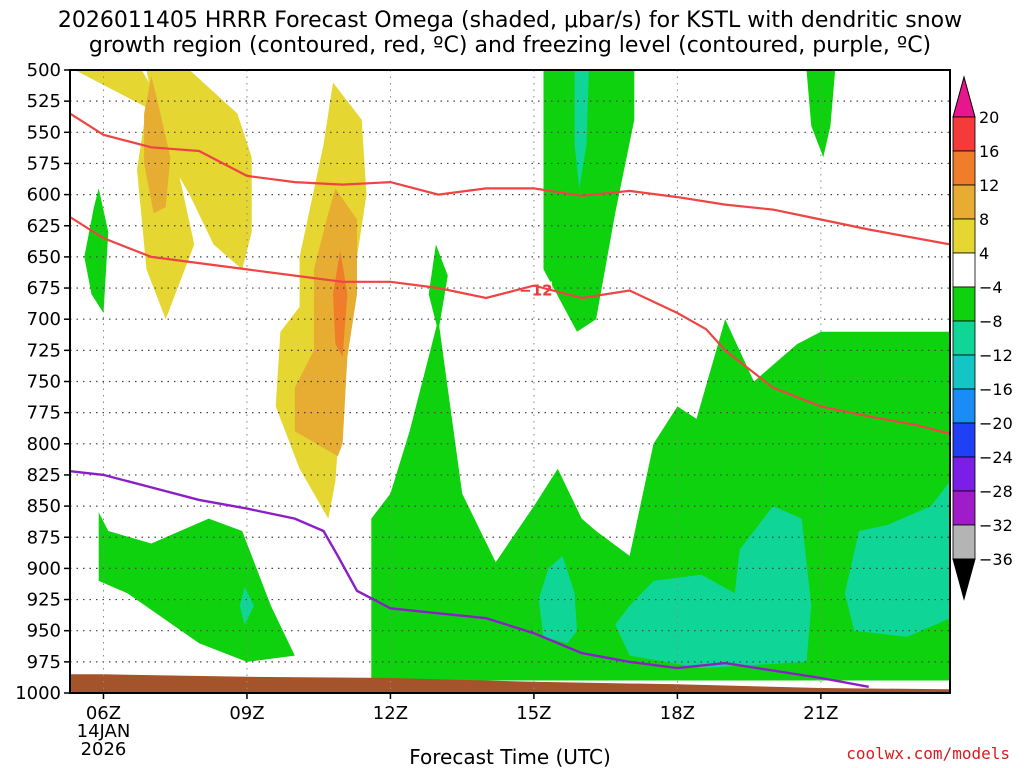 The image size is (1024, 768). Describe the element at coordinates (44, 631) in the screenshot. I see `y-tick-label: 950` at that location.